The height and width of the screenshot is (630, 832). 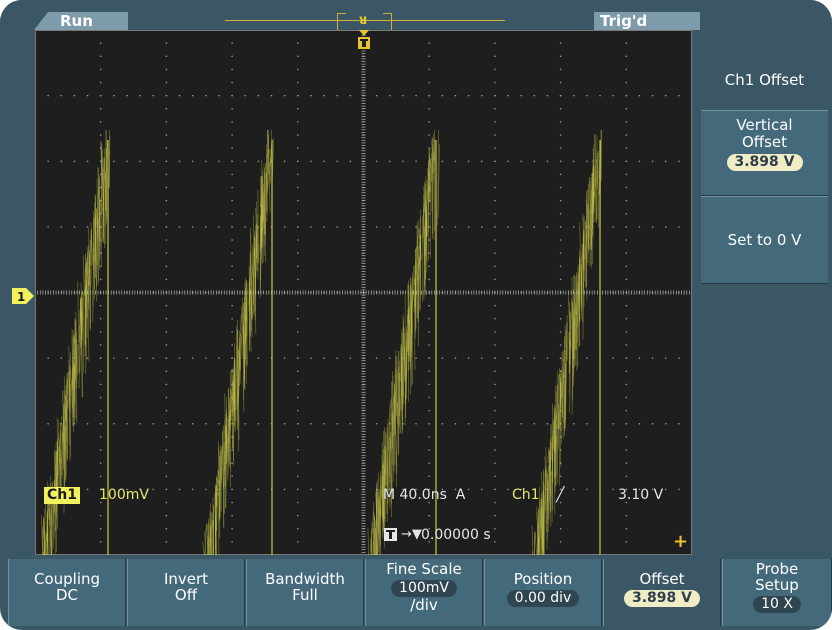 What do you see at coordinates (424, 495) in the screenshot?
I see `timebase-readout: M 40.0ns A` at bounding box center [424, 495].